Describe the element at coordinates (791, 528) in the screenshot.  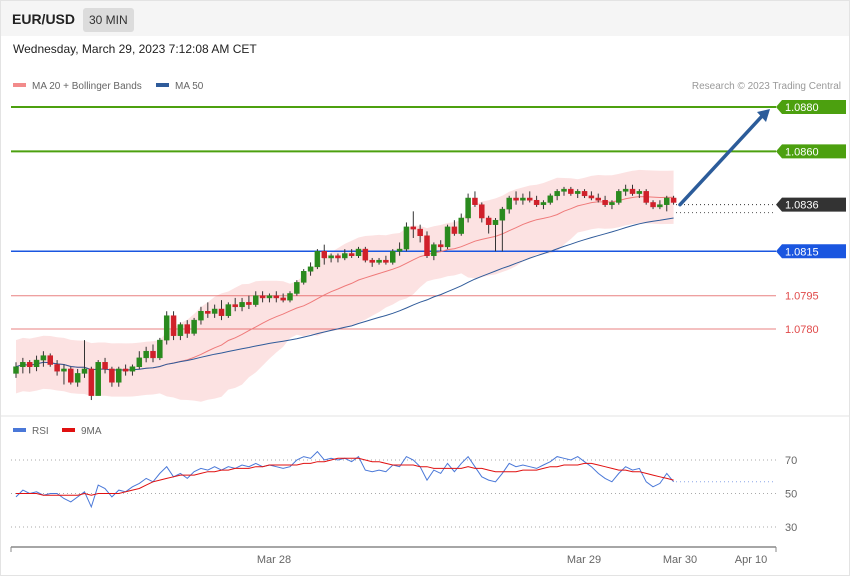
I see `rsi-tick-label: 30` at that location.